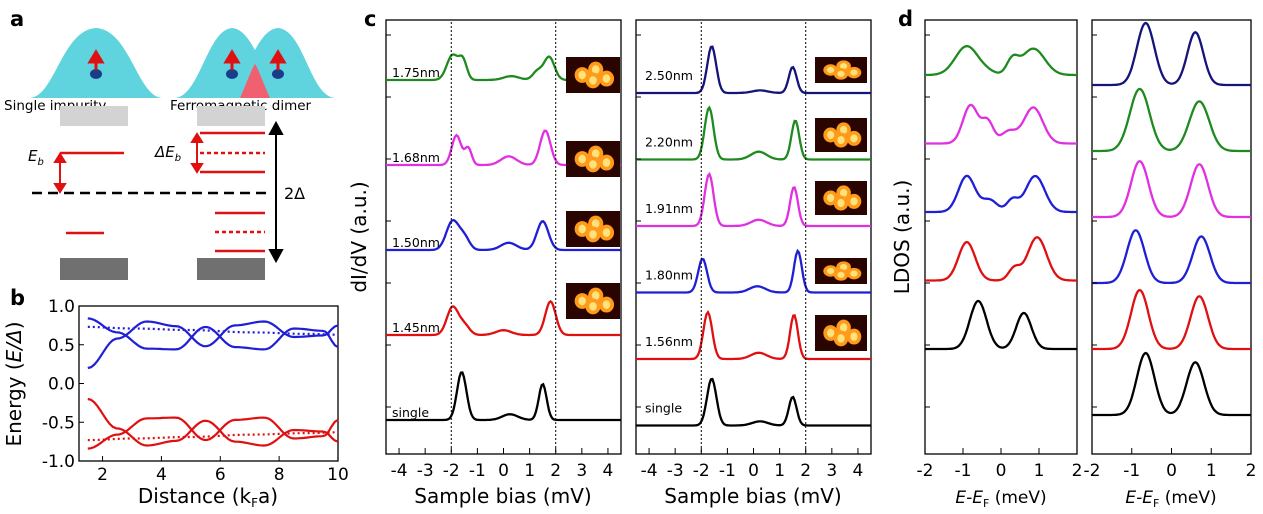  Describe the element at coordinates (701, 471) in the screenshot. I see `c-right-xtick-label: -2` at that location.